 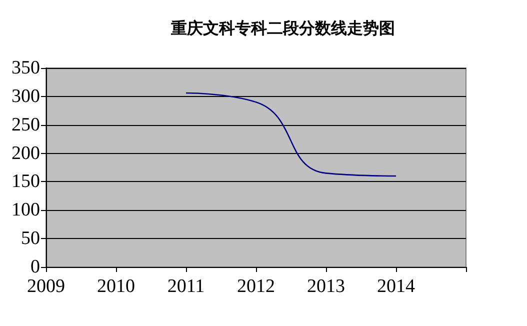 I want to click on y-tick-label: 350, so click(x=26, y=68).